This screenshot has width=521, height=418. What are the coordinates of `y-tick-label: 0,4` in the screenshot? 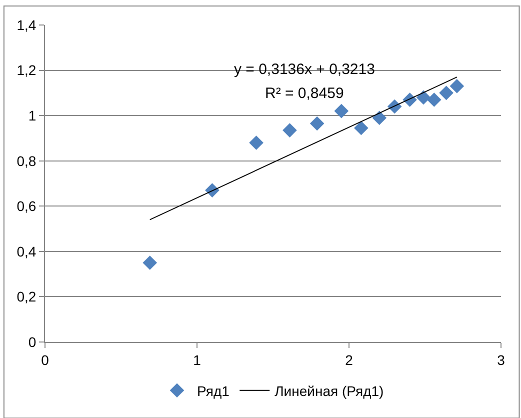 It's located at (26, 251).